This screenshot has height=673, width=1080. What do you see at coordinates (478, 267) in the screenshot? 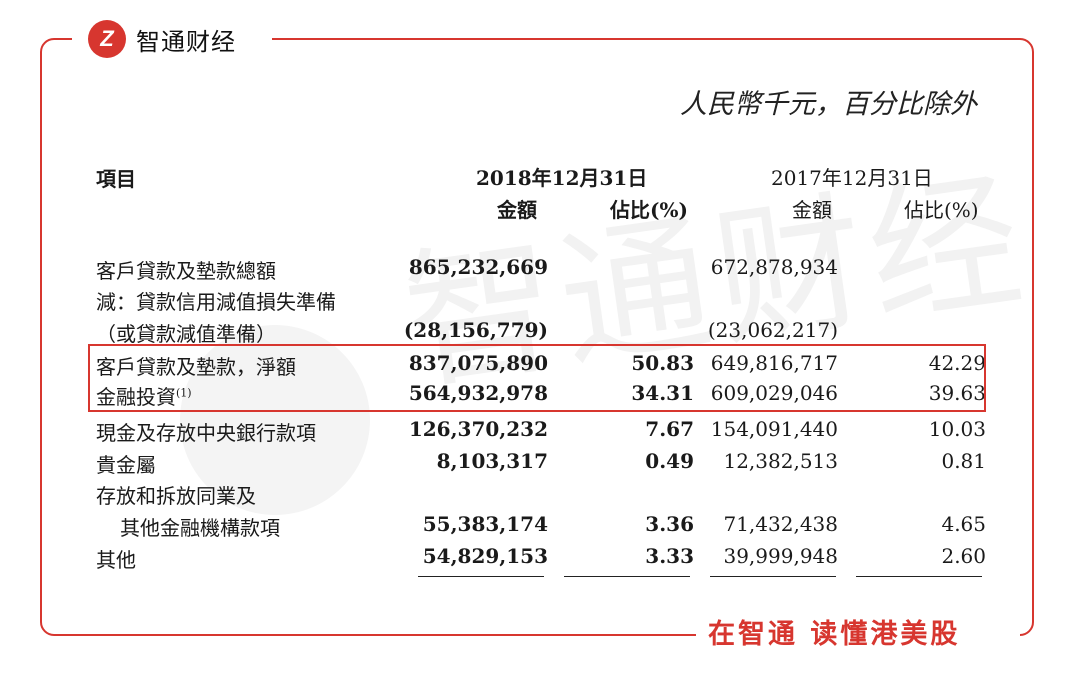
I see `amount-2018: 865,232,669` at bounding box center [478, 267].